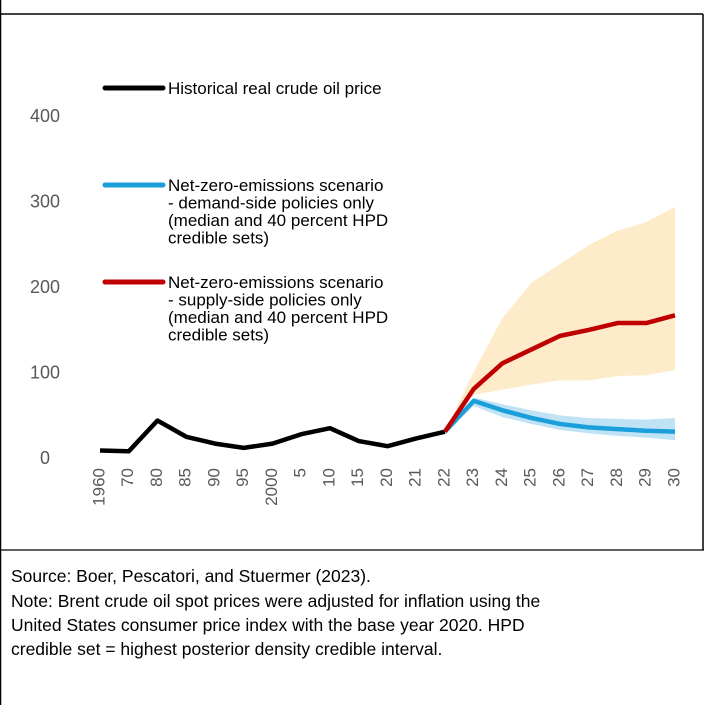 This screenshot has width=704, height=705. What do you see at coordinates (156, 477) in the screenshot?
I see `x-tick-label: 80` at bounding box center [156, 477].